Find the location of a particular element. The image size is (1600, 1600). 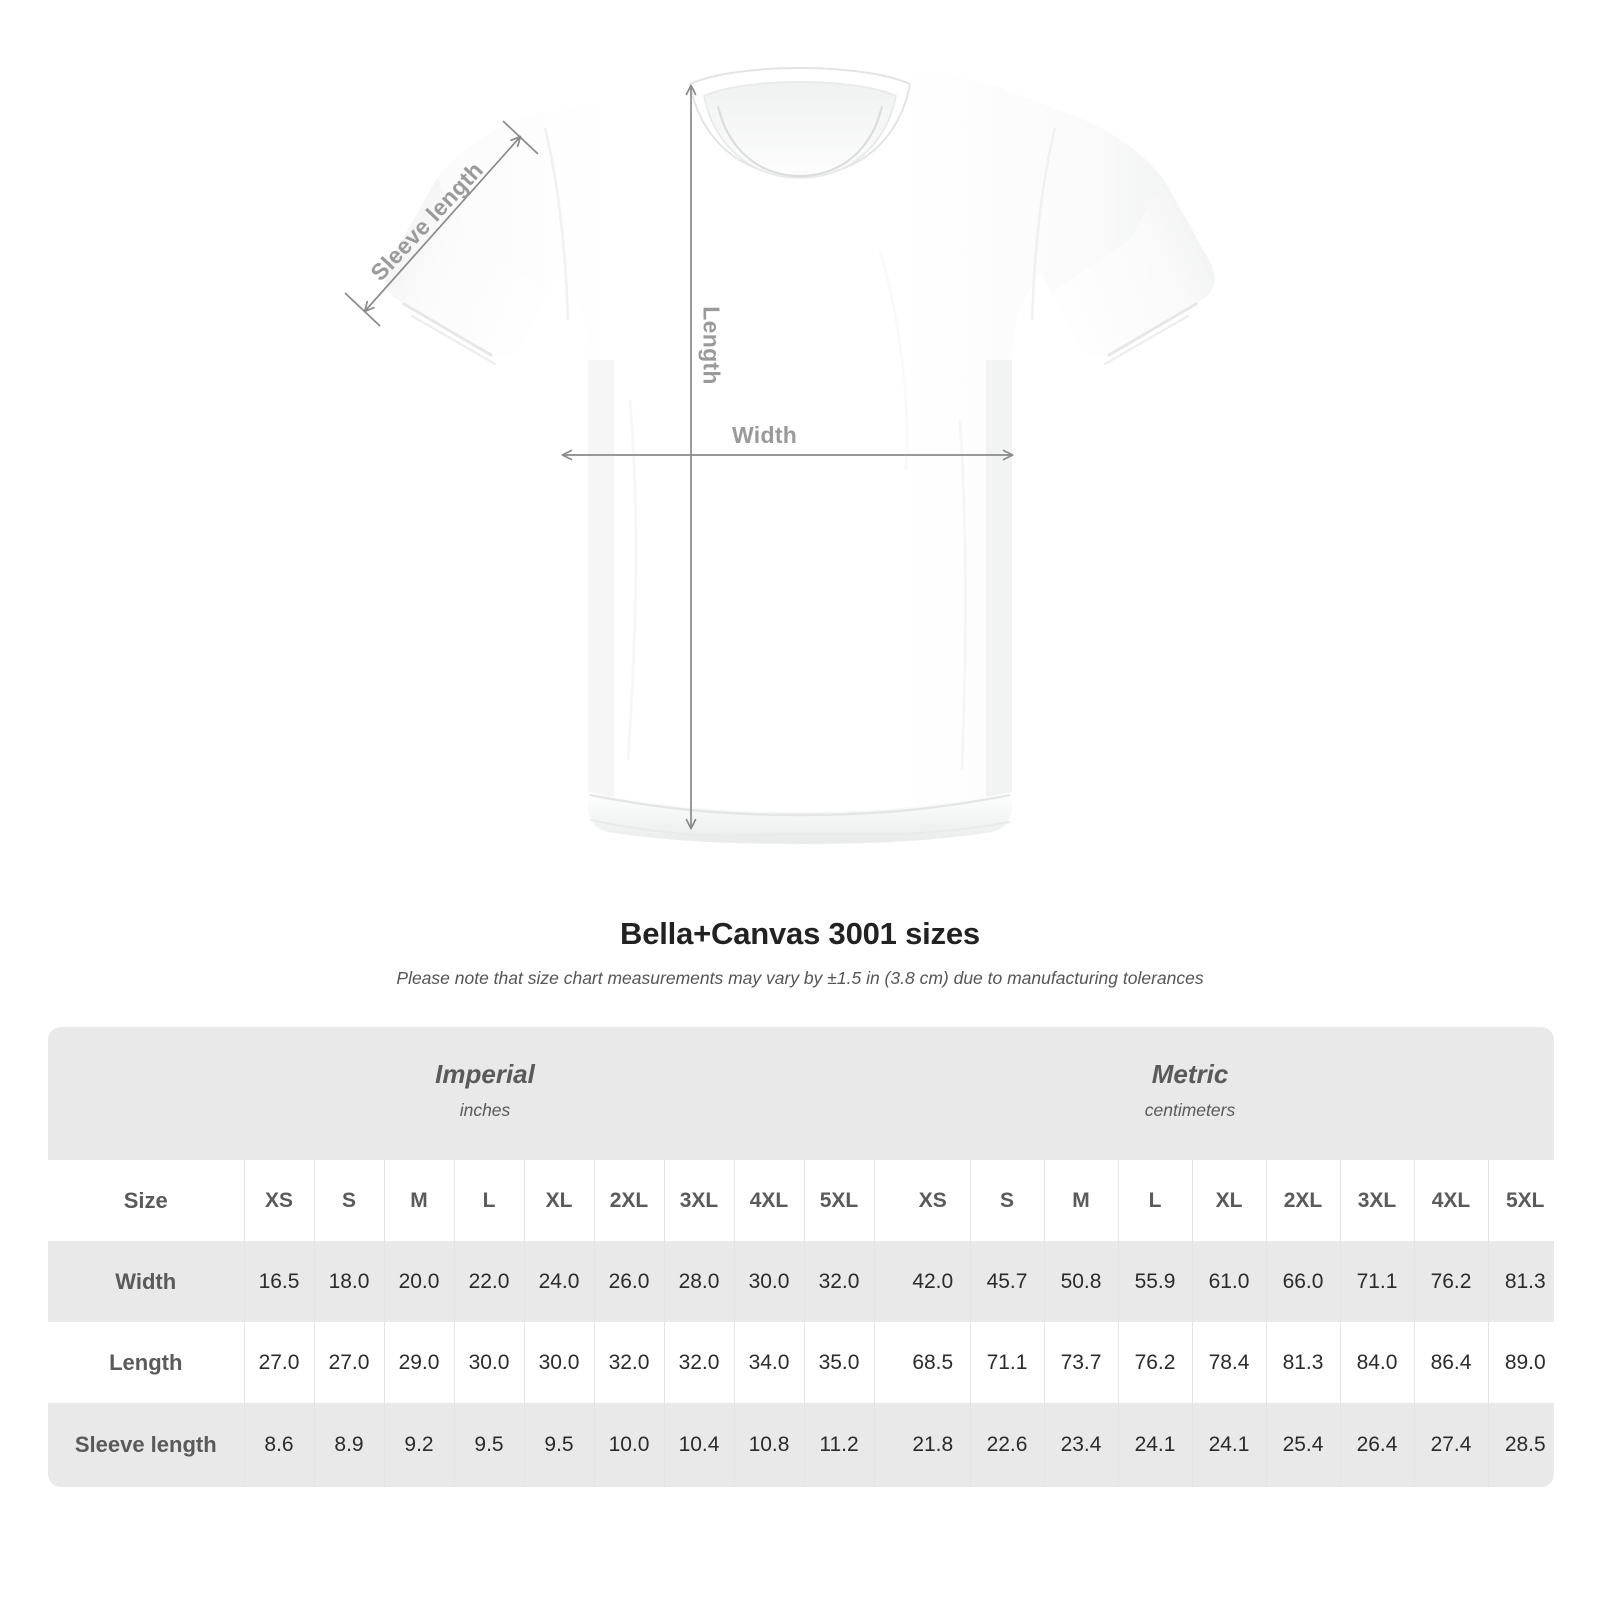

cell-metric: 50.8 is located at coordinates (1080, 1281).